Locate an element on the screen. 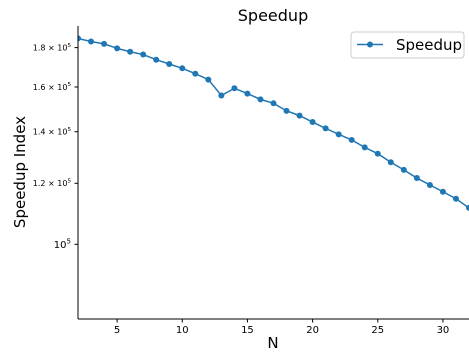 The image size is (469, 352). legend: Speedup is located at coordinates (407, 45).